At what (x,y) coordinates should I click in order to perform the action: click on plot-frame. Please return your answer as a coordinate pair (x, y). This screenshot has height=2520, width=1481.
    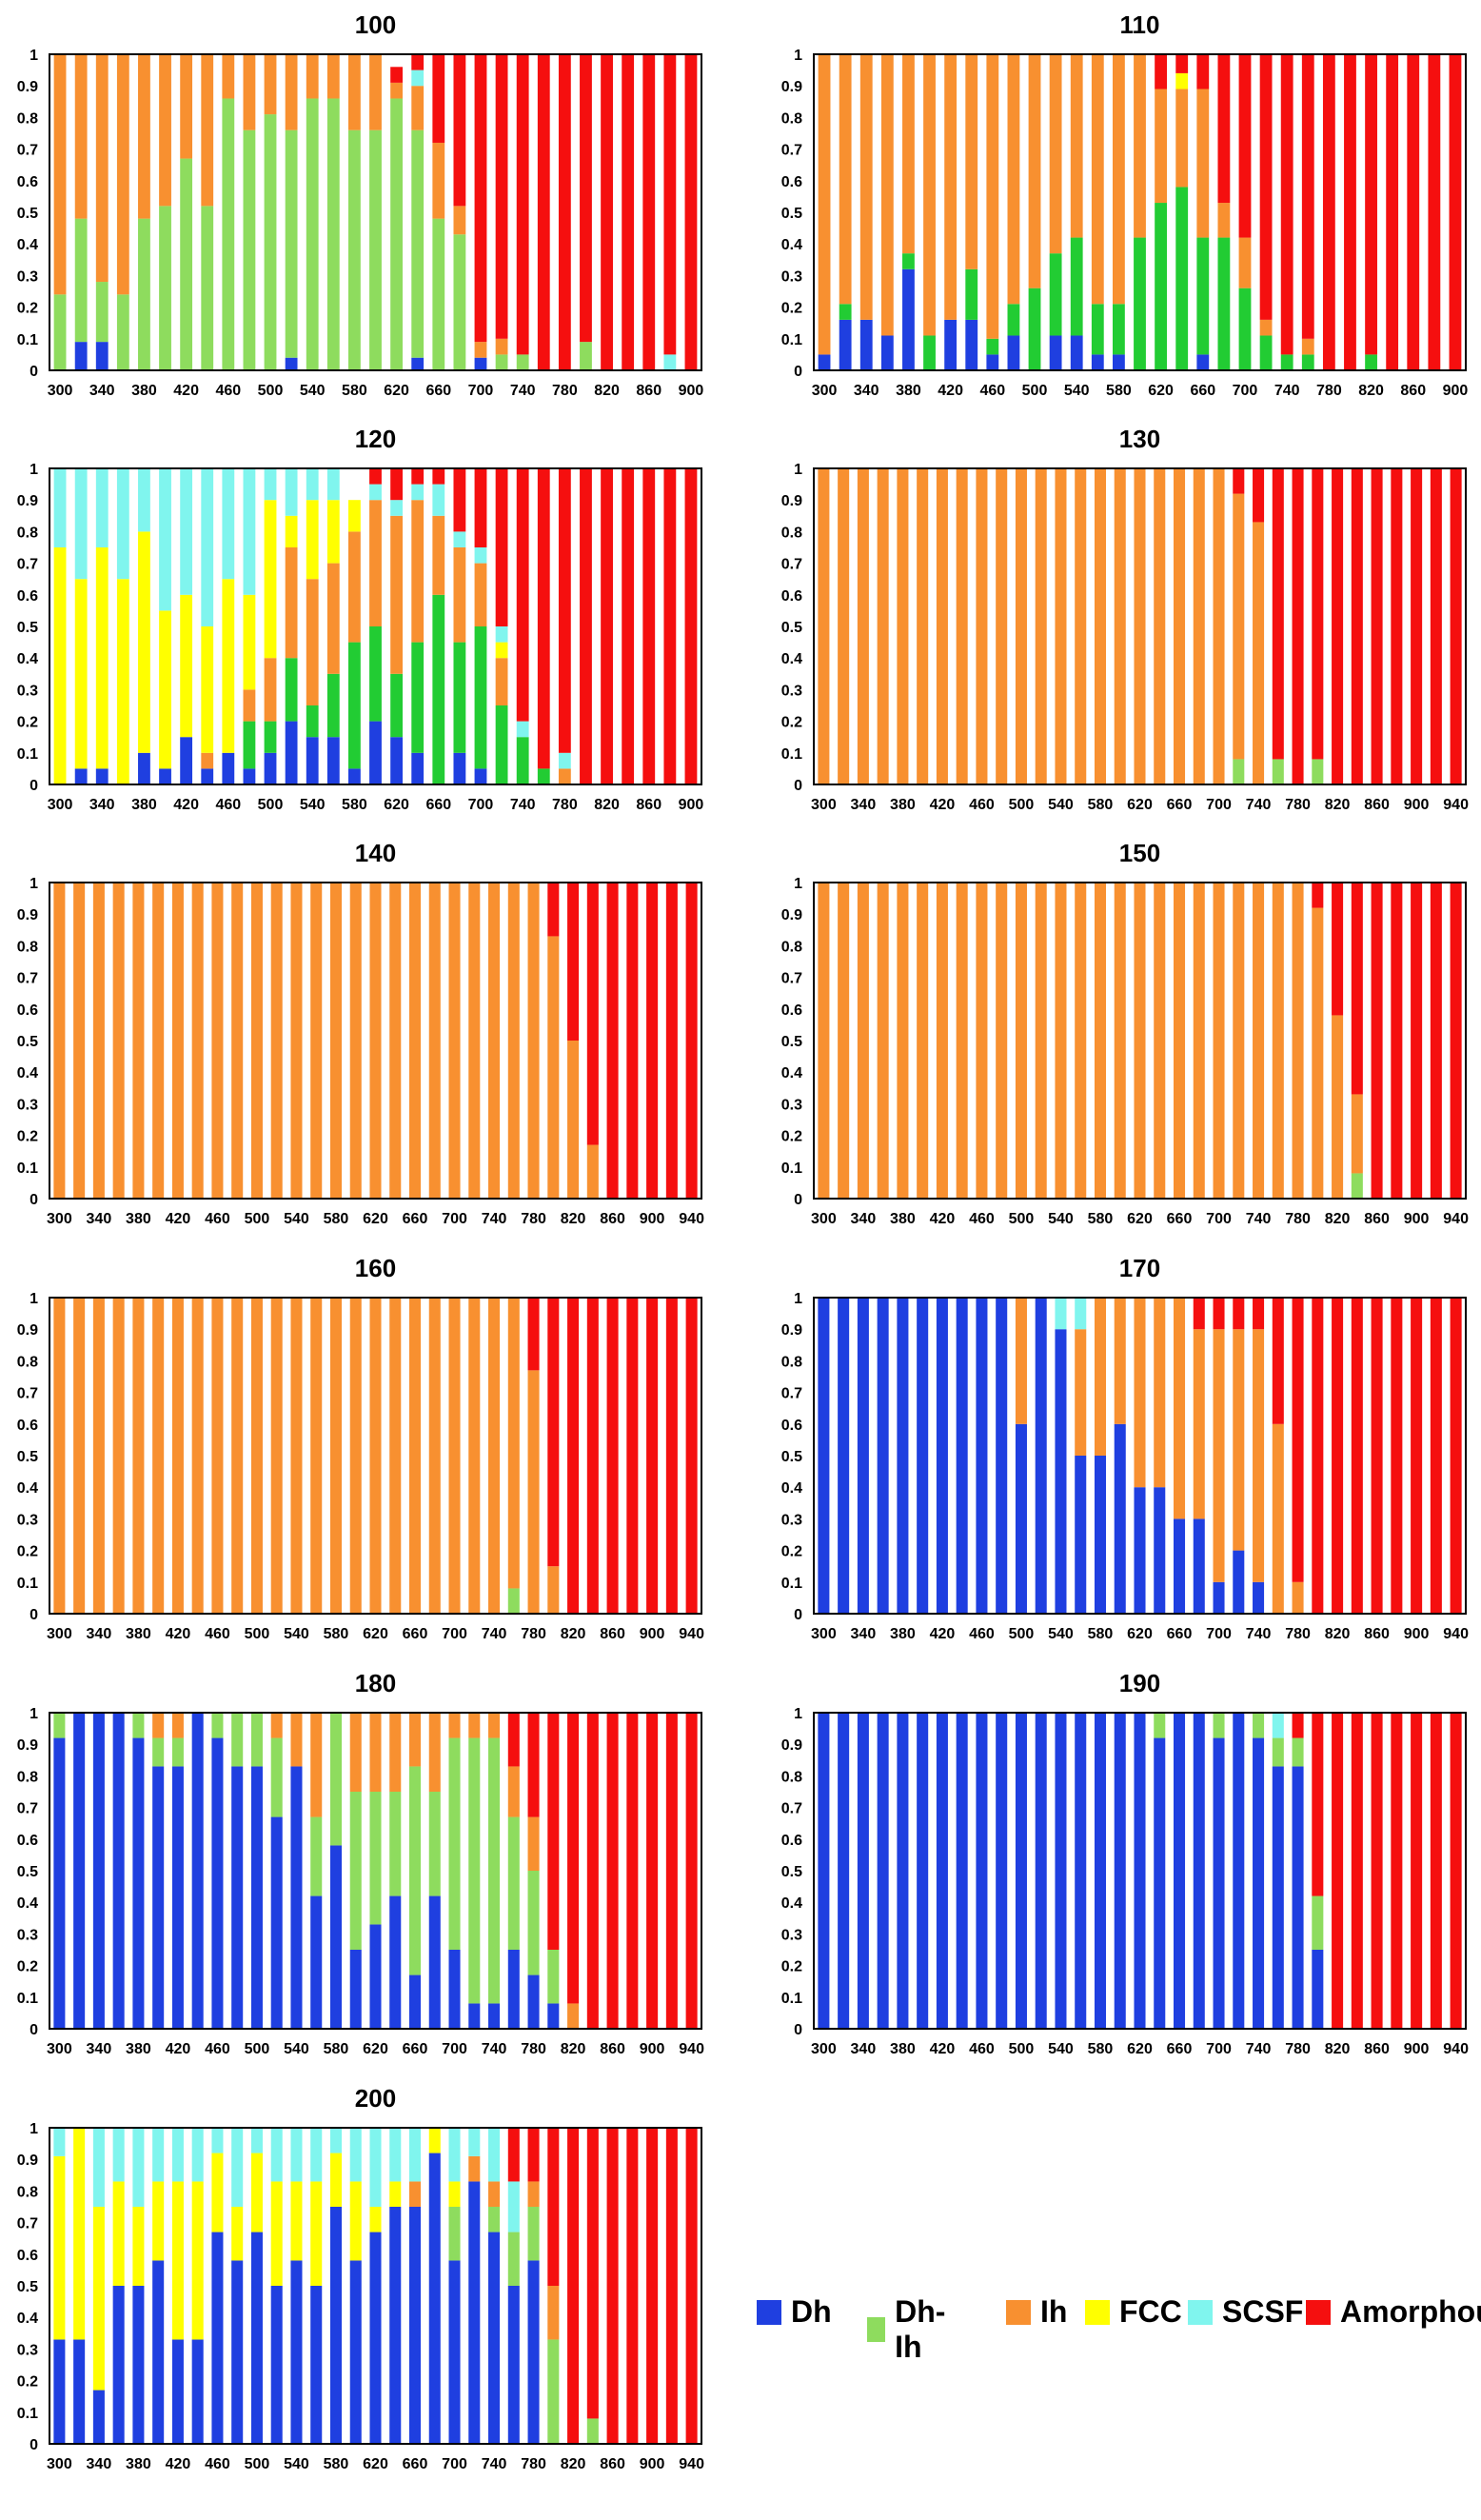
    Looking at the image, I should click on (375, 212).